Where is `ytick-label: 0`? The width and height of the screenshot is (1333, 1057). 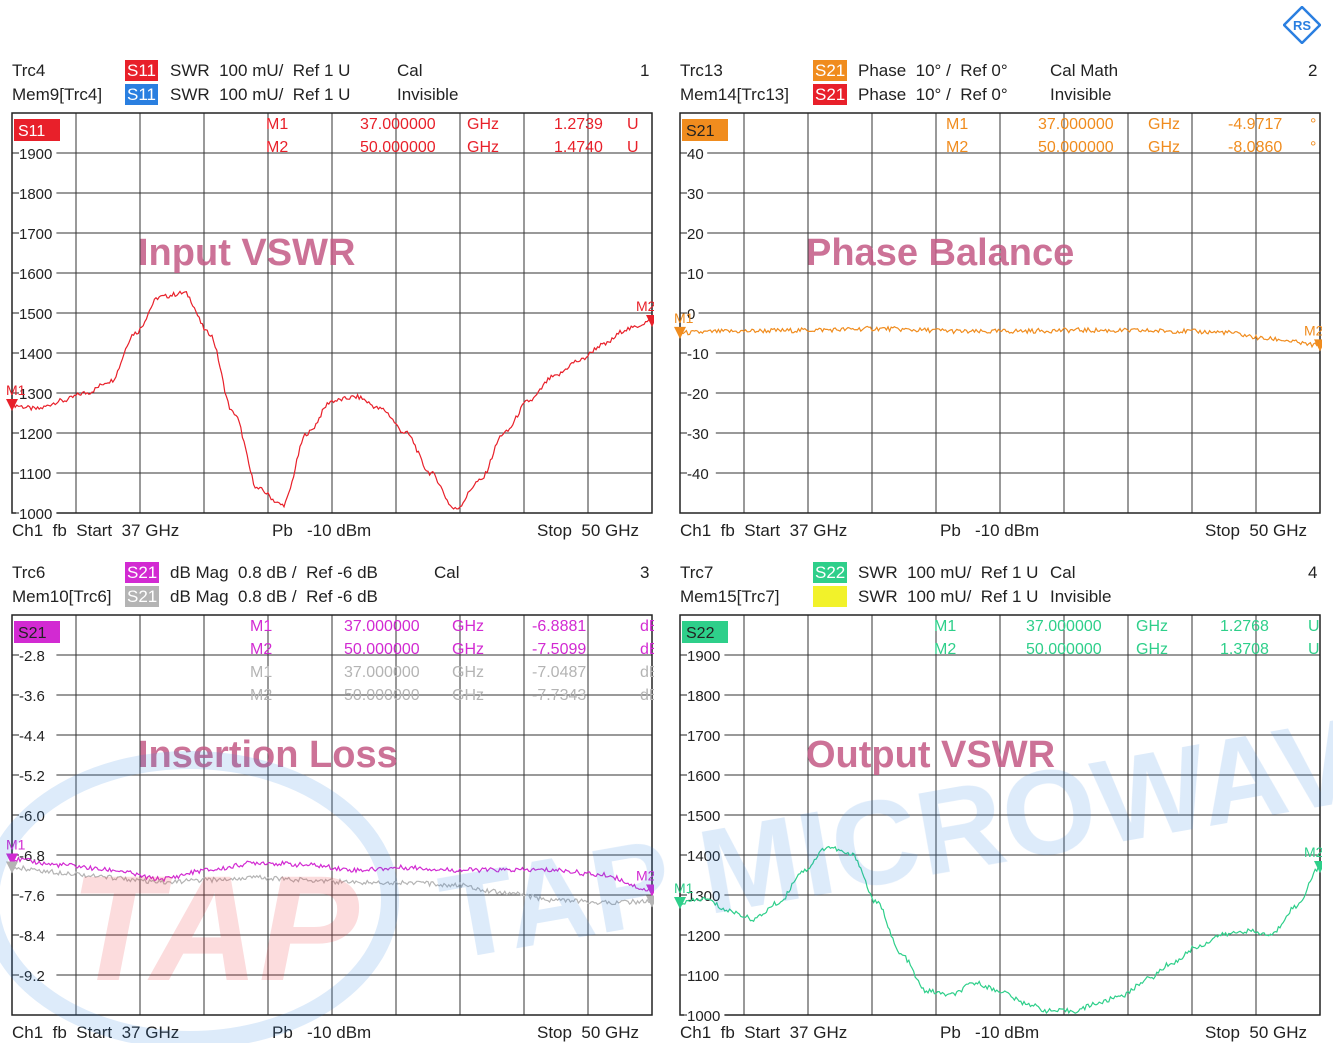 ytick-label: 0 is located at coordinates (691, 314).